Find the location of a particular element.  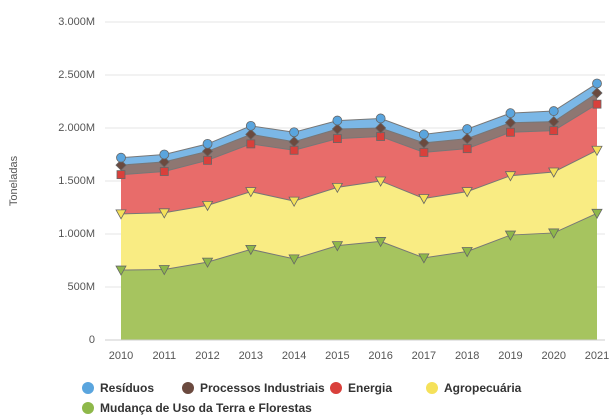

legend-label: Processos Industriais is located at coordinates (262, 388).